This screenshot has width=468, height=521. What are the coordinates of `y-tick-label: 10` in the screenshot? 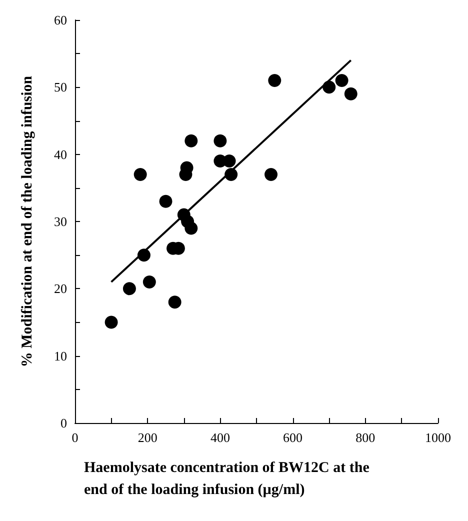 It's located at (60, 356).